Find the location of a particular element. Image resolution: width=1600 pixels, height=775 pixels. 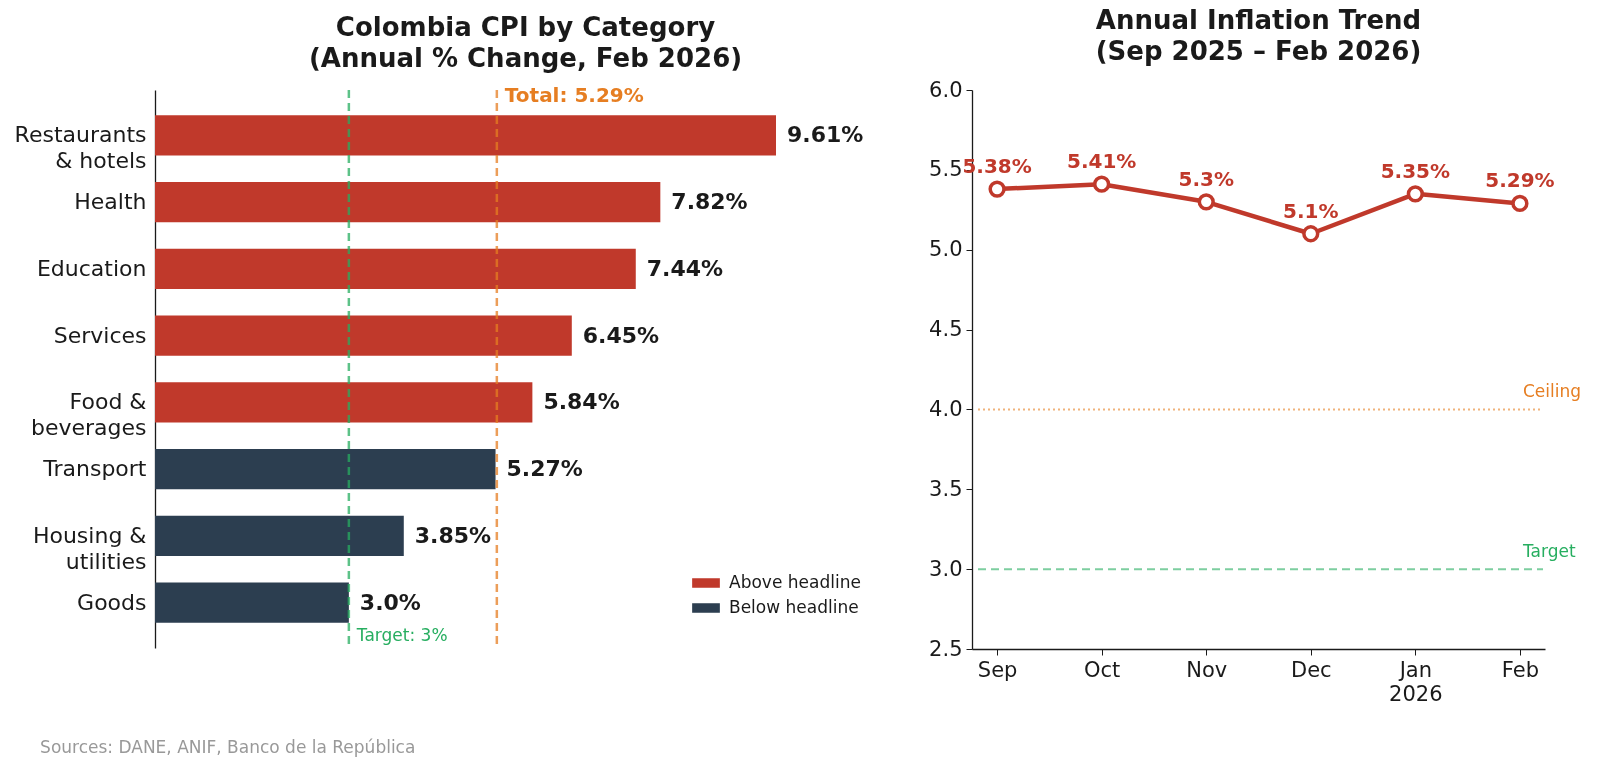

y-tick-label: 4.5 is located at coordinates (946, 329).